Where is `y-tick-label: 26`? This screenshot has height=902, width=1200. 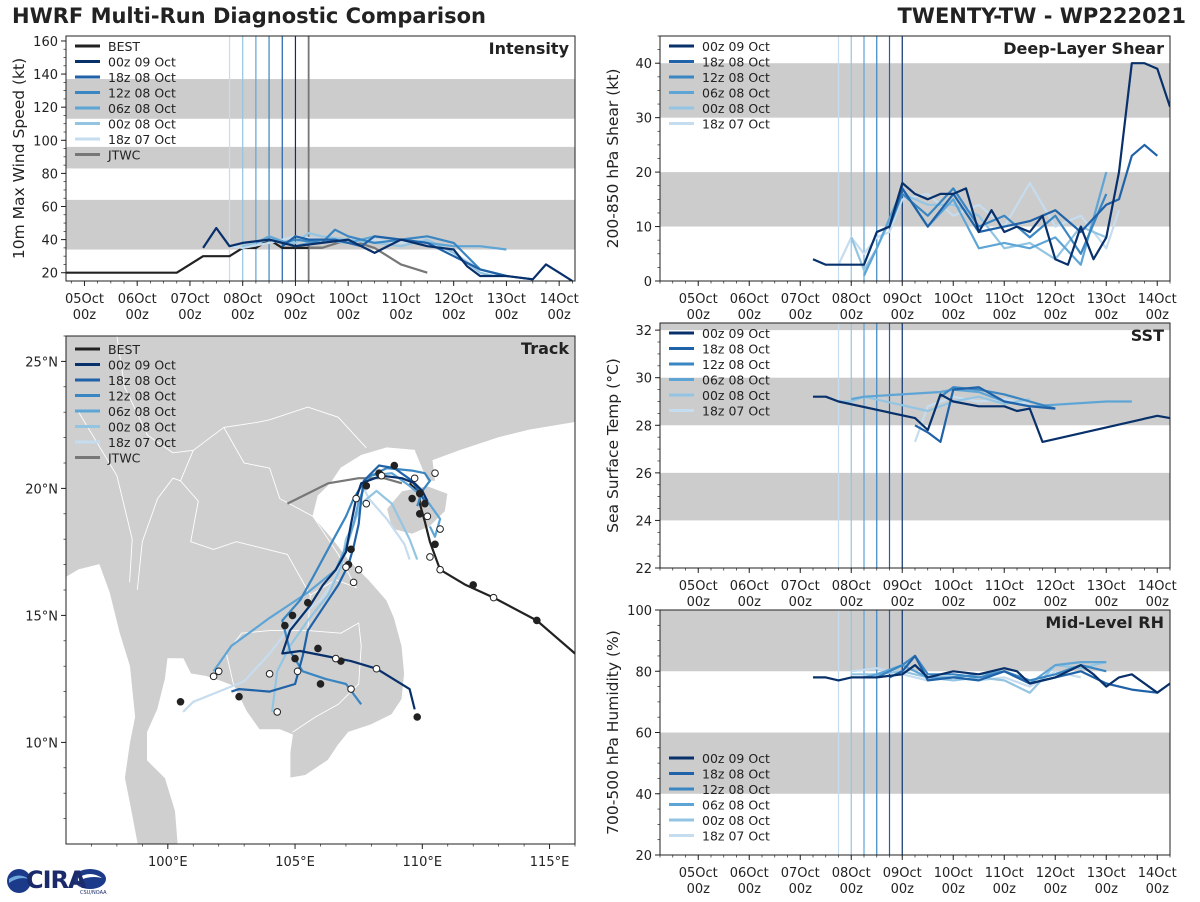
y-tick-label: 26 is located at coordinates (643, 474).